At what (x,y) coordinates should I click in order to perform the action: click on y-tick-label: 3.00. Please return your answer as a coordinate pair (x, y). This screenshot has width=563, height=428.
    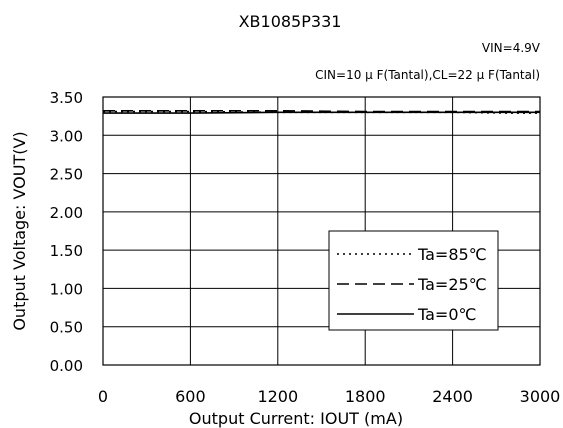
    Looking at the image, I should click on (66, 136).